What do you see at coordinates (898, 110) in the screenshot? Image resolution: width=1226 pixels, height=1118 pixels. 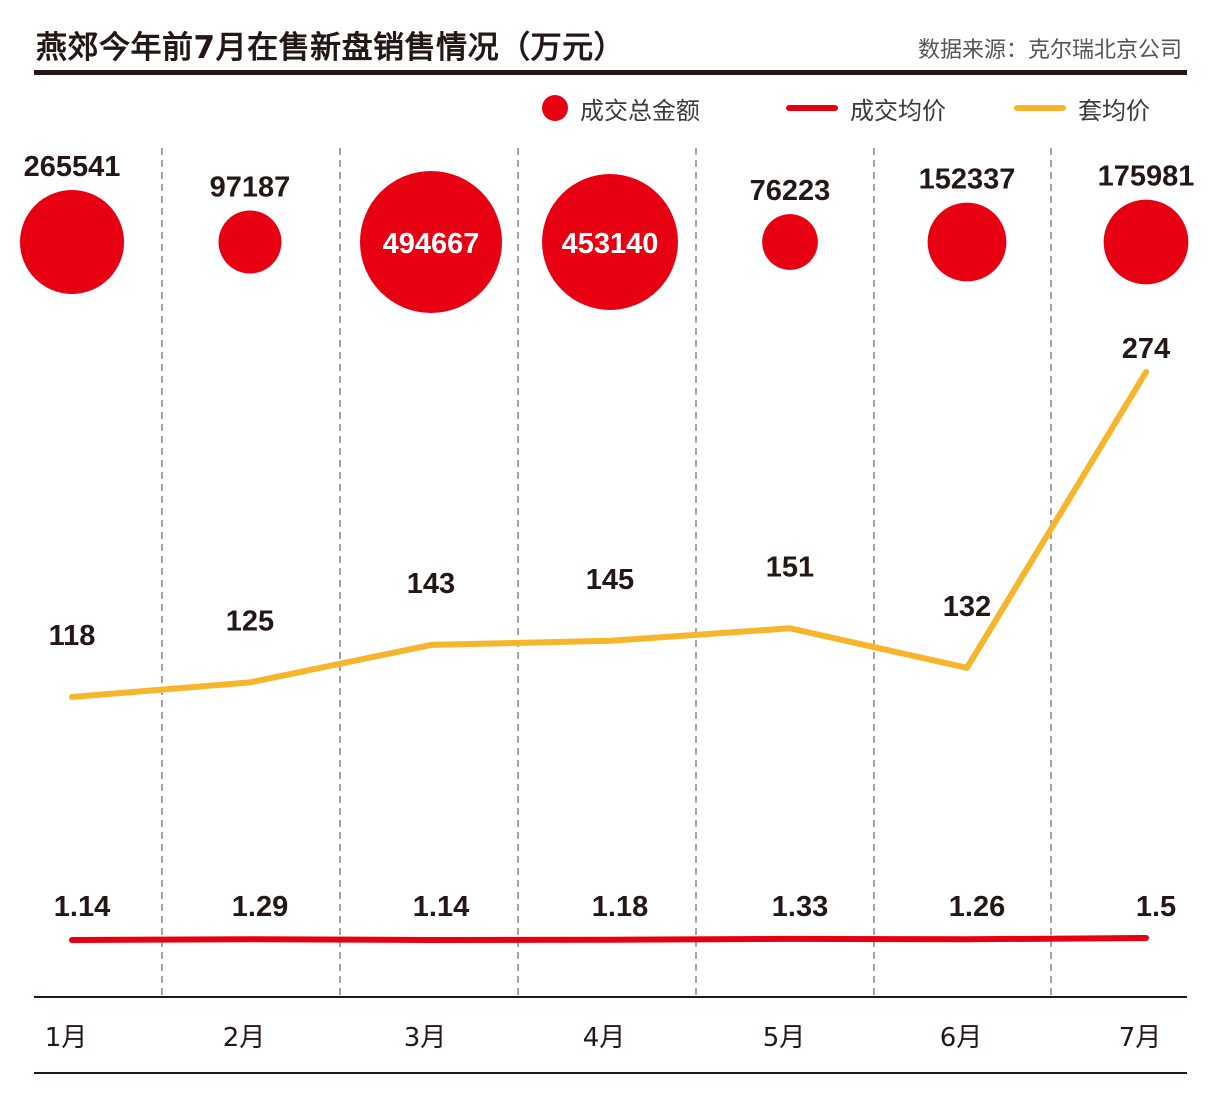 I see `legend-label-avg: 成交均价` at bounding box center [898, 110].